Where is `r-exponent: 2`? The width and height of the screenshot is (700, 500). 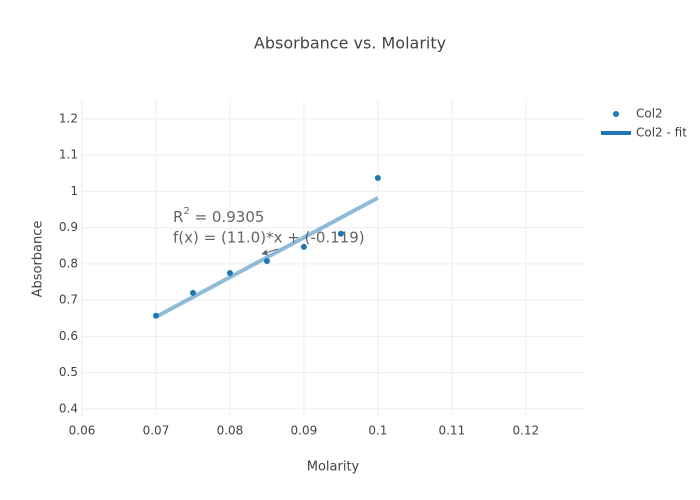 r-exponent: 2 is located at coordinates (186, 211).